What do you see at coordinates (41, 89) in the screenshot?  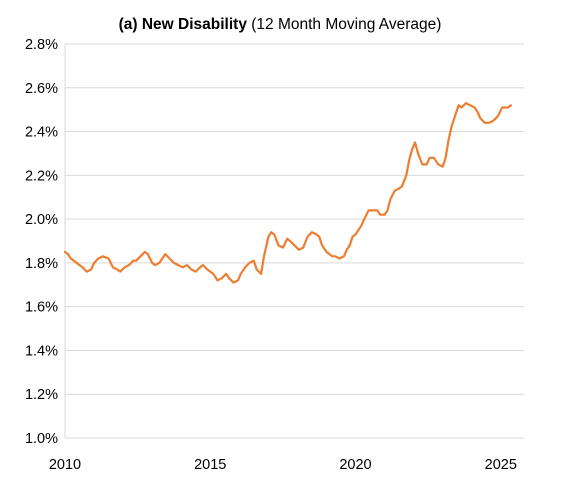 I see `y-tick-label: 2.6%` at bounding box center [41, 89].